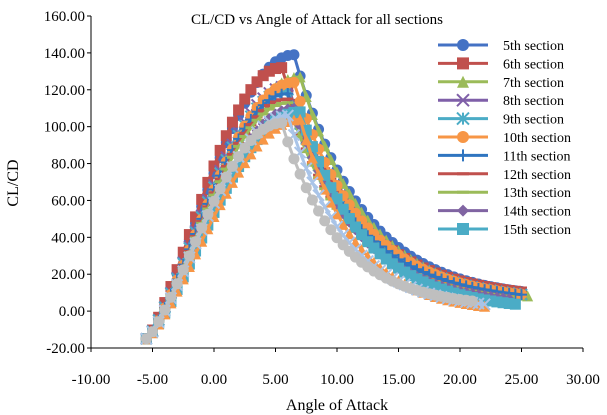 The height and width of the screenshot is (415, 607). Describe the element at coordinates (72, 312) in the screenshot. I see `y-tick-label: 0.00` at that location.